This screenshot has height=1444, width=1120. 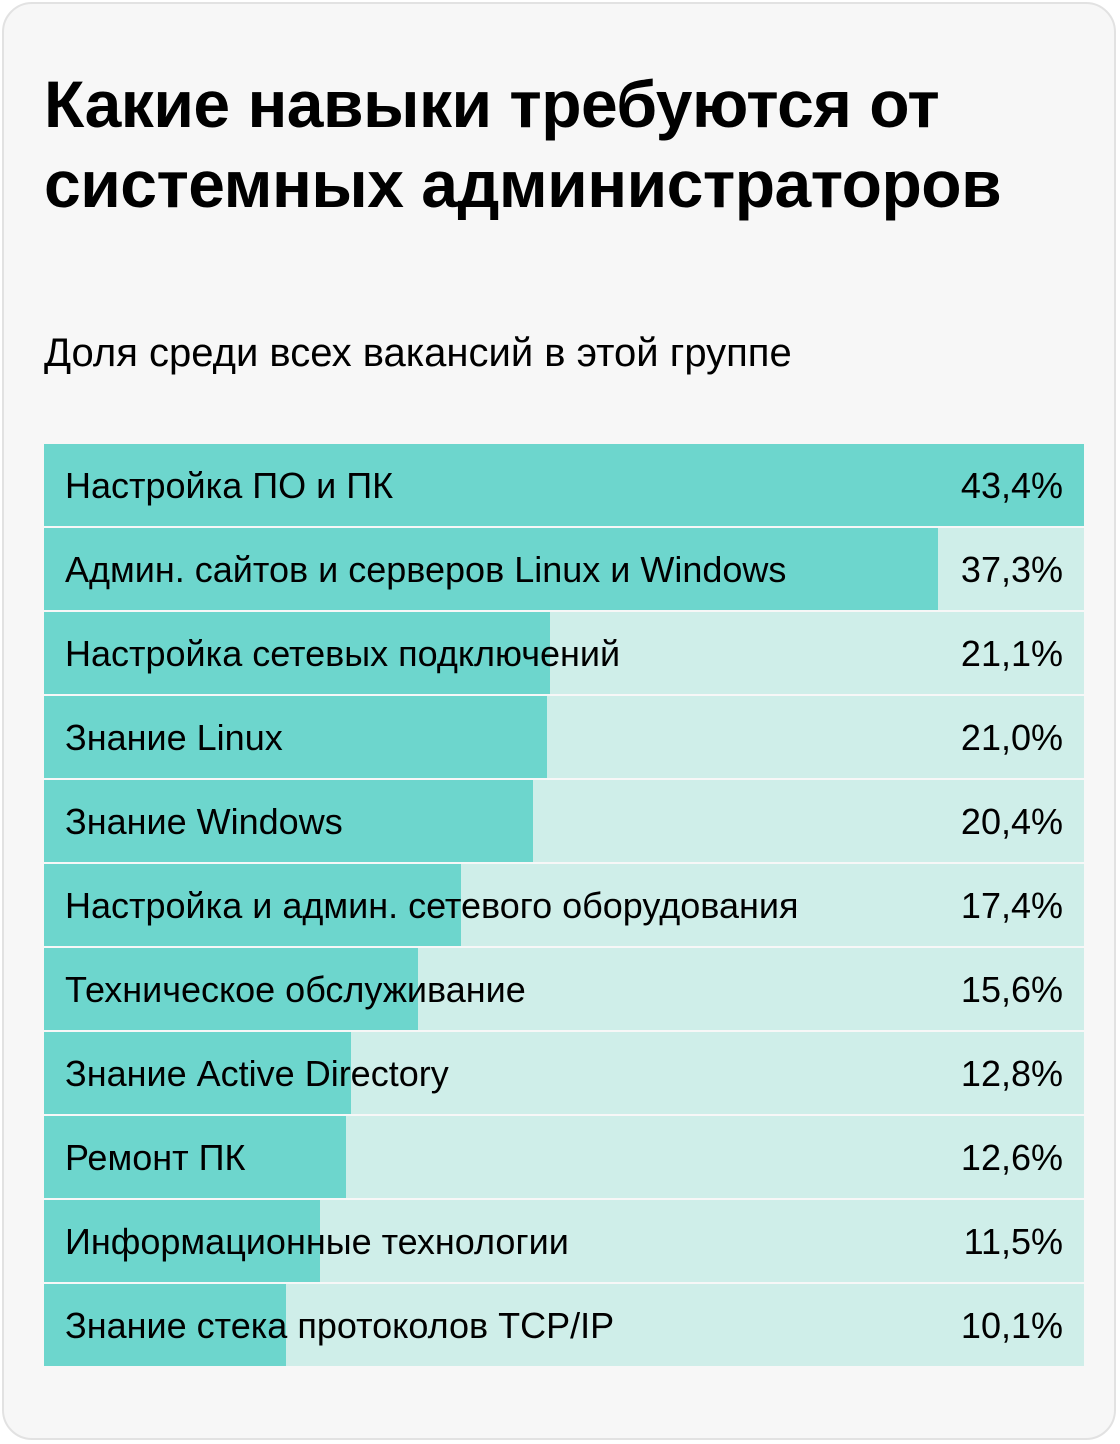 What do you see at coordinates (1011, 905) in the screenshot?
I see `bar-value-label: 17,4%` at bounding box center [1011, 905].